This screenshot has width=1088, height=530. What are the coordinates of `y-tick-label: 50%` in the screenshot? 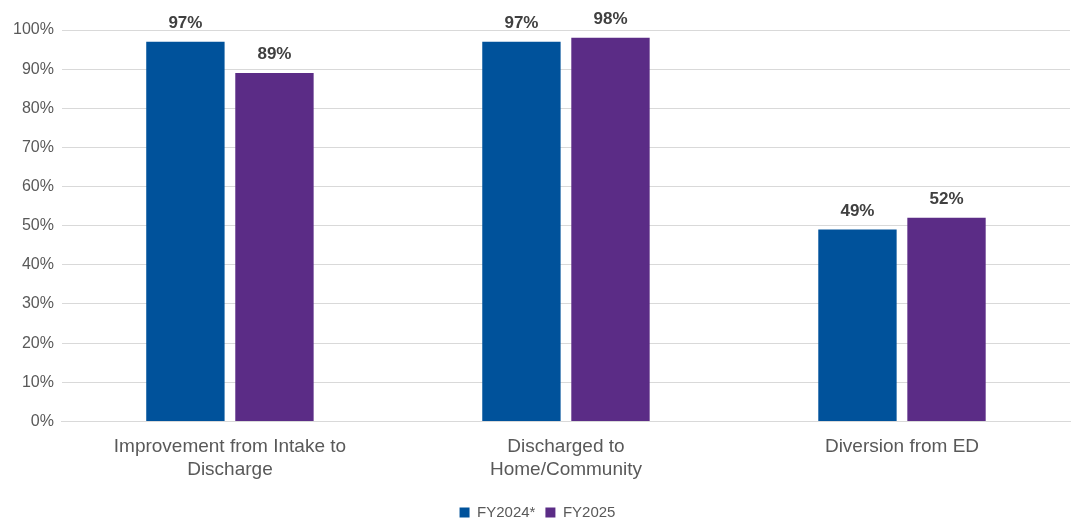 It's located at (37, 225).